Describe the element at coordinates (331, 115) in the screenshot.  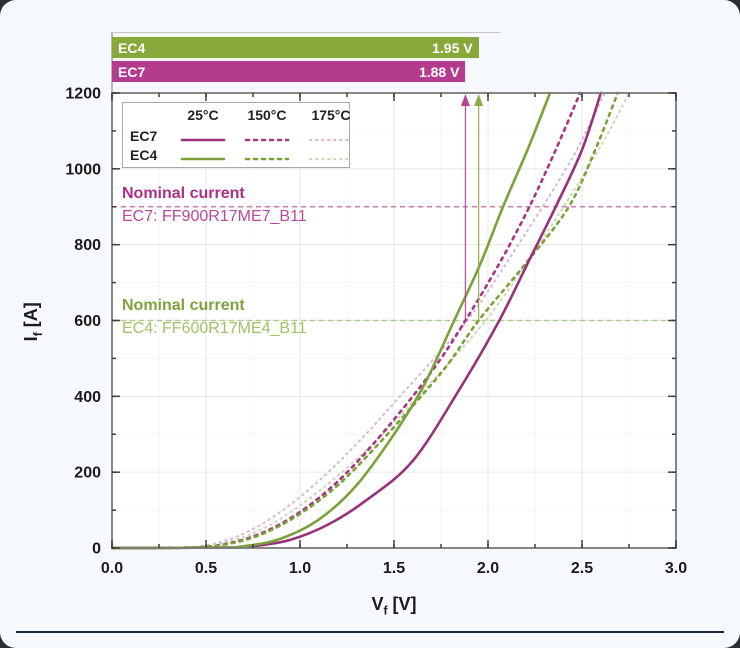
I see `legend-header-175c: 175°C` at that location.